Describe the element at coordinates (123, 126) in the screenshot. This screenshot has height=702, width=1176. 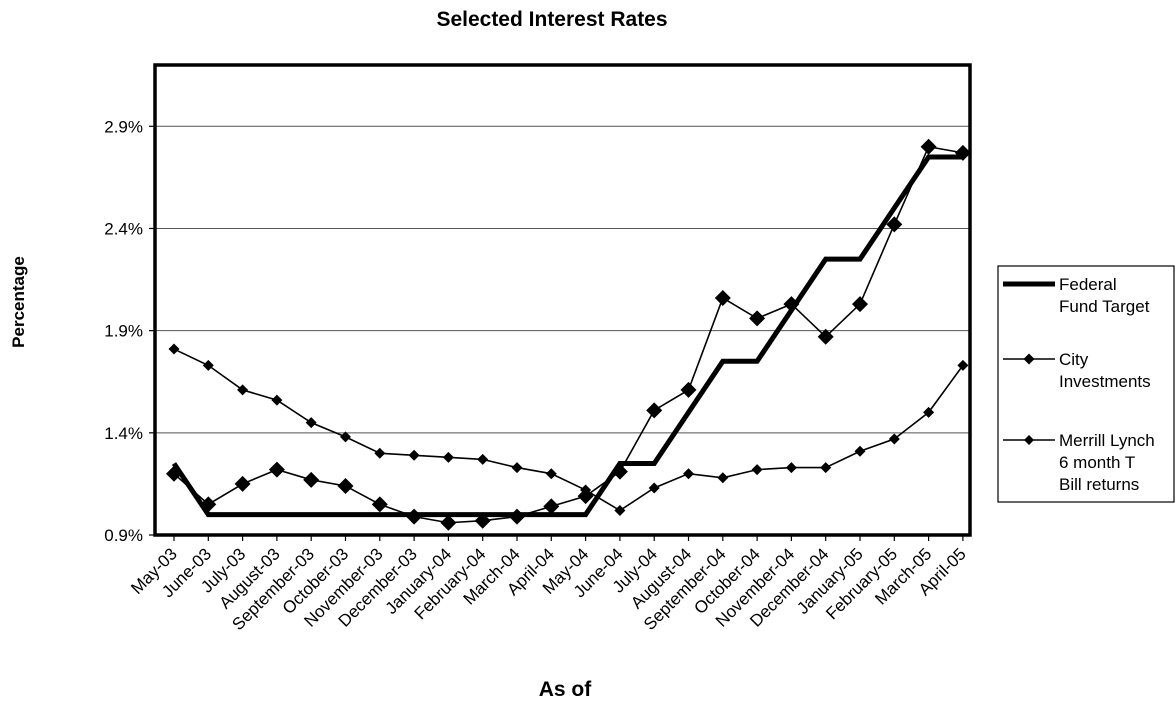
I see `y-tick-label: 2.9%` at that location.